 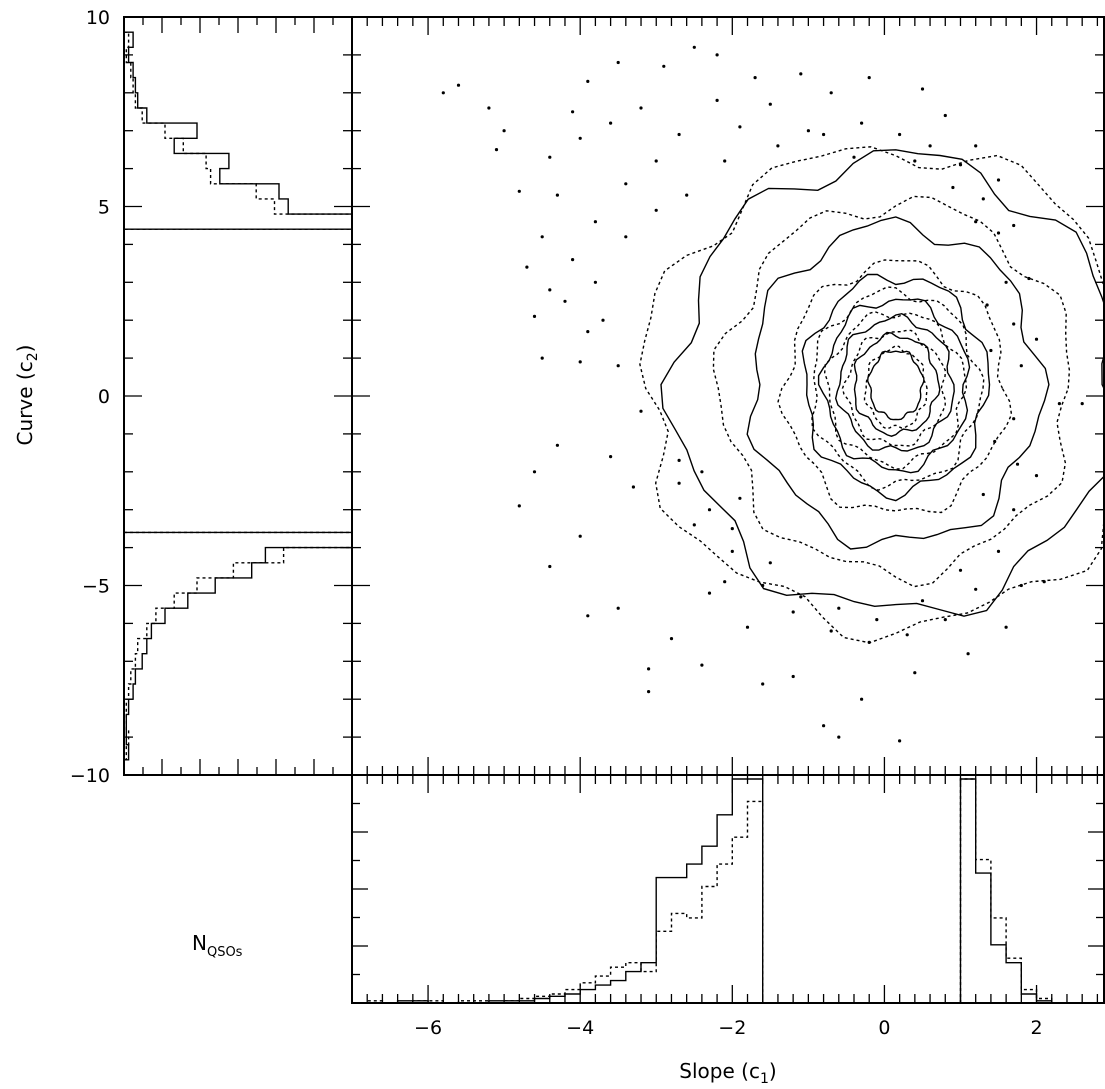 I want to click on slope-histogram-dotted, so click(x=702, y=891).